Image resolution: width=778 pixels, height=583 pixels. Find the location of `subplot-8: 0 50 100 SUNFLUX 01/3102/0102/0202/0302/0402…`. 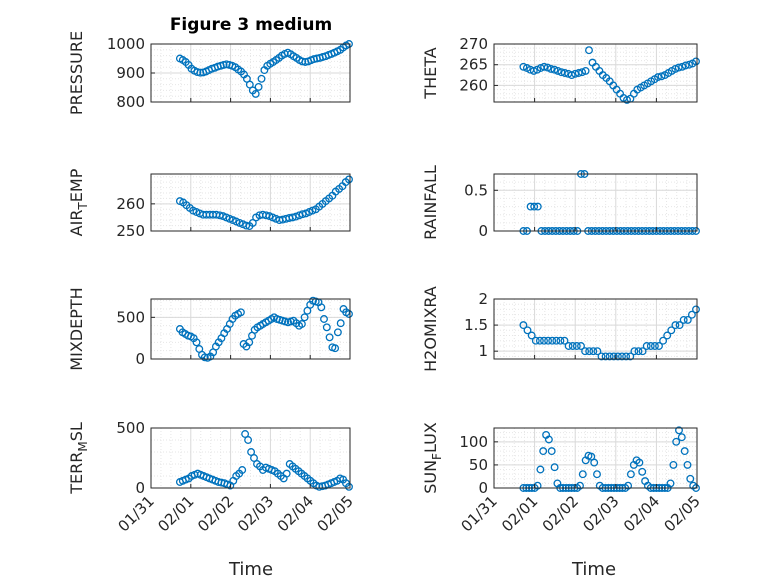

subplot-8: 0 50 100 SUNFLUX 01/3102/0102/0202/0302/0402… is located at coordinates (562, 478).